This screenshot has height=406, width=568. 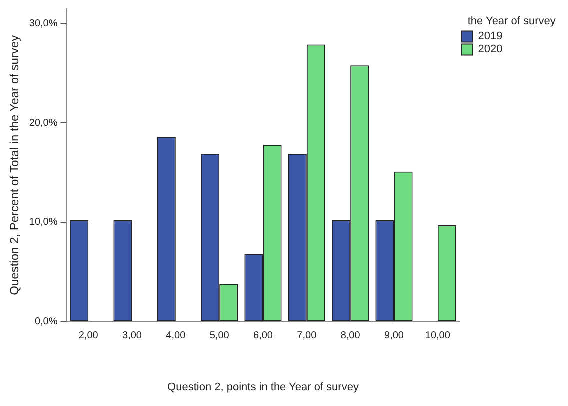 What do you see at coordinates (394, 336) in the screenshot?
I see `x-tick-label: 9,00` at bounding box center [394, 336].